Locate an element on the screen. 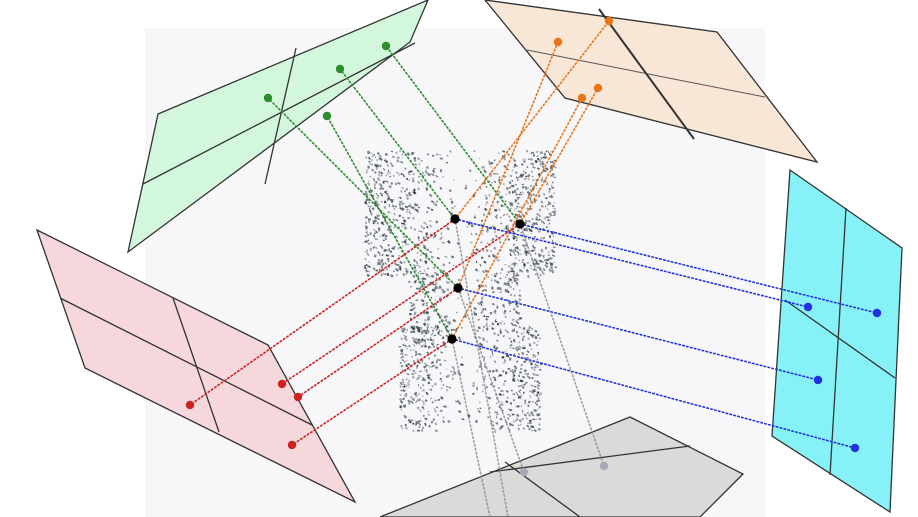  pink-plane-grid-line-v is located at coordinates (196, 365).